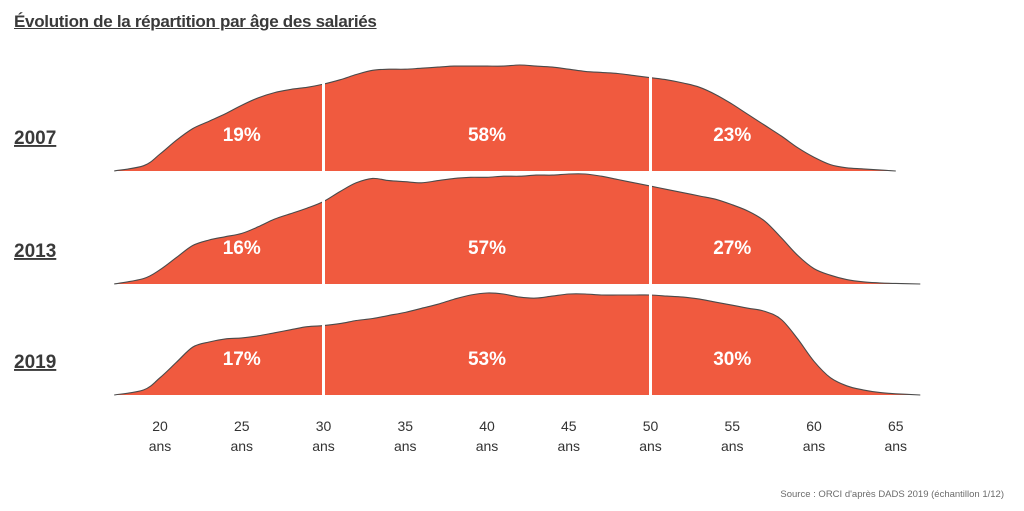  What do you see at coordinates (487, 446) in the screenshot?
I see `x-tick-unit-40: ans` at bounding box center [487, 446].